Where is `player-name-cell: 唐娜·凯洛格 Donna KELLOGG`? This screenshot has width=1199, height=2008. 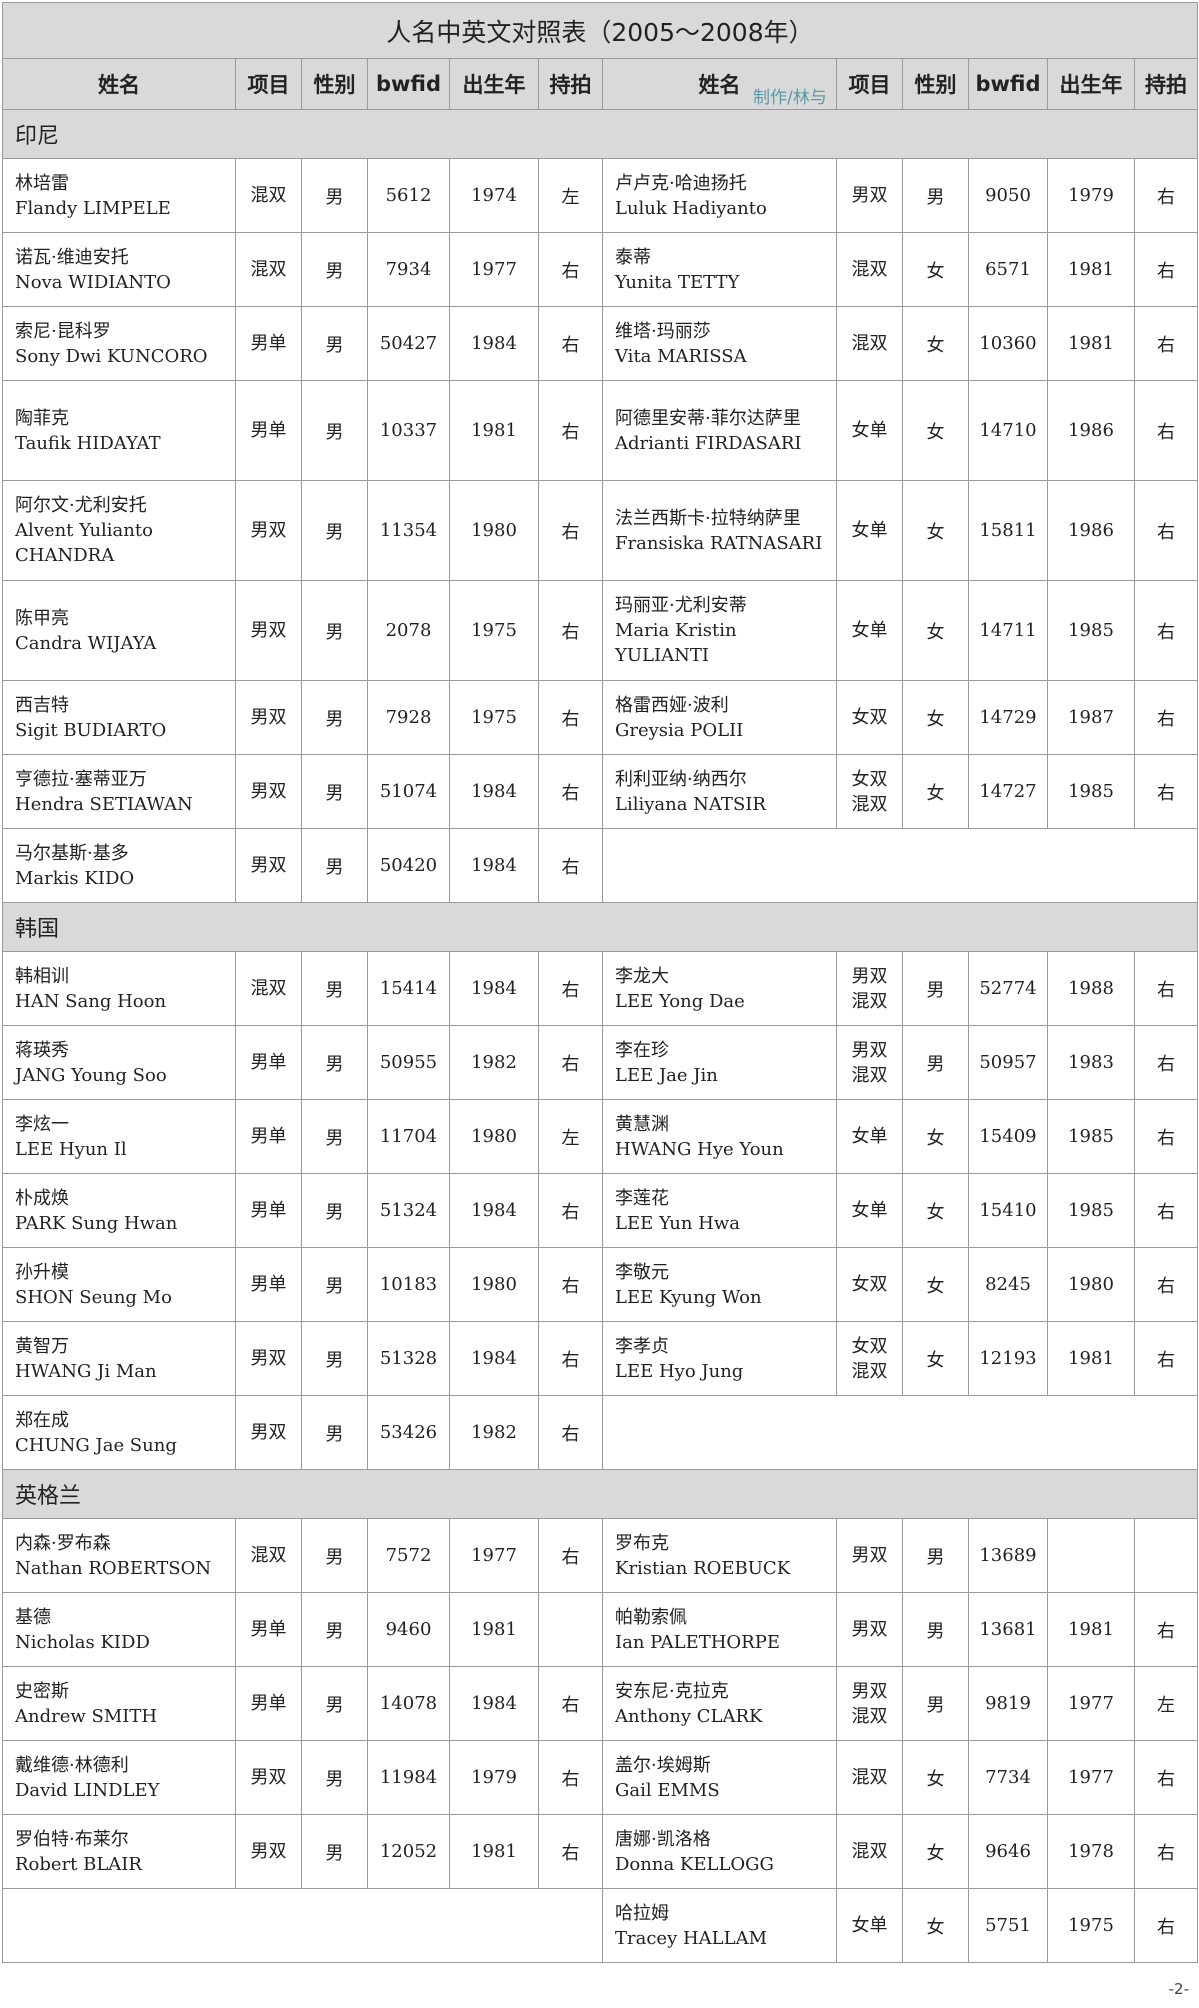
player-name-cell: 唐娜·凯洛格 Donna KELLOGG is located at coordinates (719, 1851).